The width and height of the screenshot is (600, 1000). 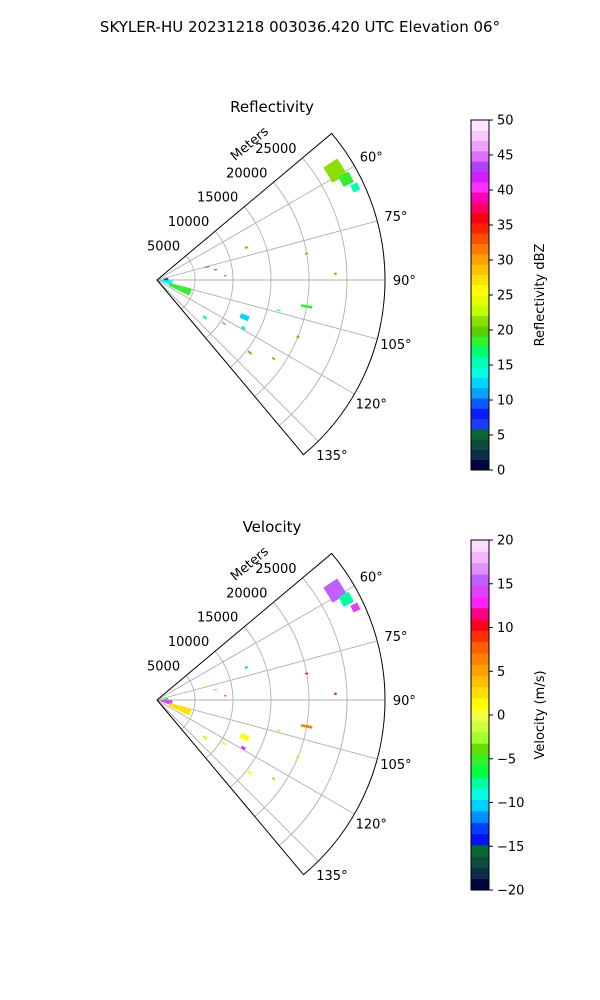 I want to click on colorbar-label: Velocity (m/s), so click(x=540, y=714).